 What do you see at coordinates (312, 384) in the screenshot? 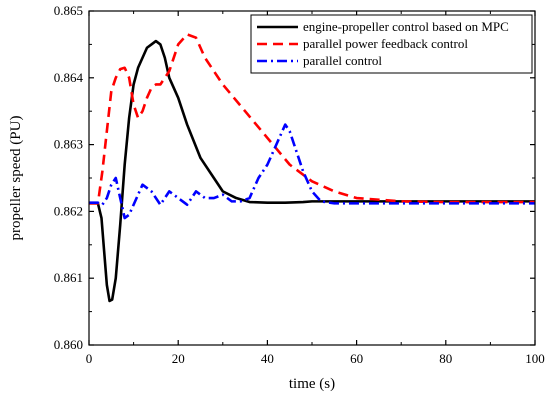
I see `x-axis-title: time (s)` at bounding box center [312, 384].